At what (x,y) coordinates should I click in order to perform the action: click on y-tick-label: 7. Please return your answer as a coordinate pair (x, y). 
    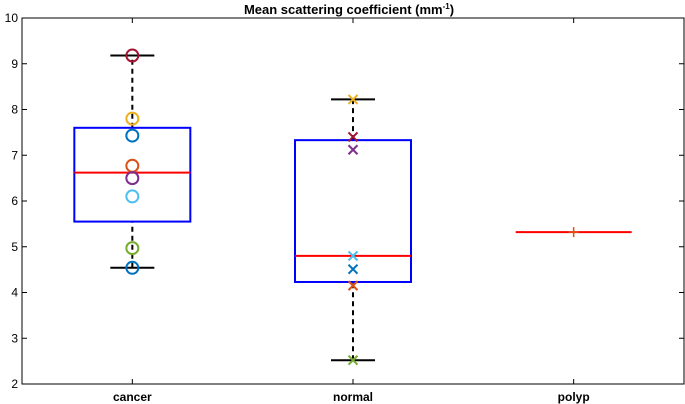
    Looking at the image, I should click on (14, 155).